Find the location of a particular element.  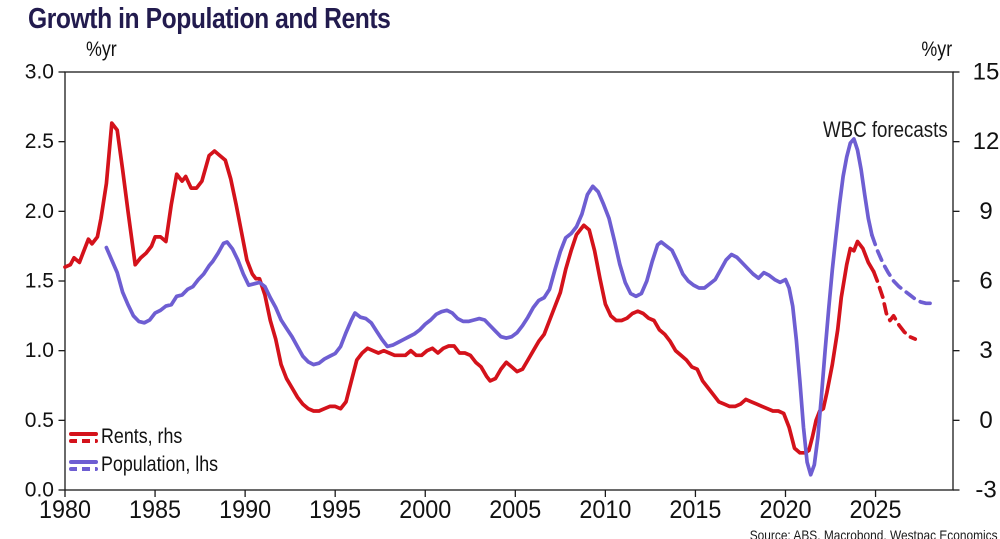

left-axis-tick-label: 0.0 is located at coordinates (39, 490).